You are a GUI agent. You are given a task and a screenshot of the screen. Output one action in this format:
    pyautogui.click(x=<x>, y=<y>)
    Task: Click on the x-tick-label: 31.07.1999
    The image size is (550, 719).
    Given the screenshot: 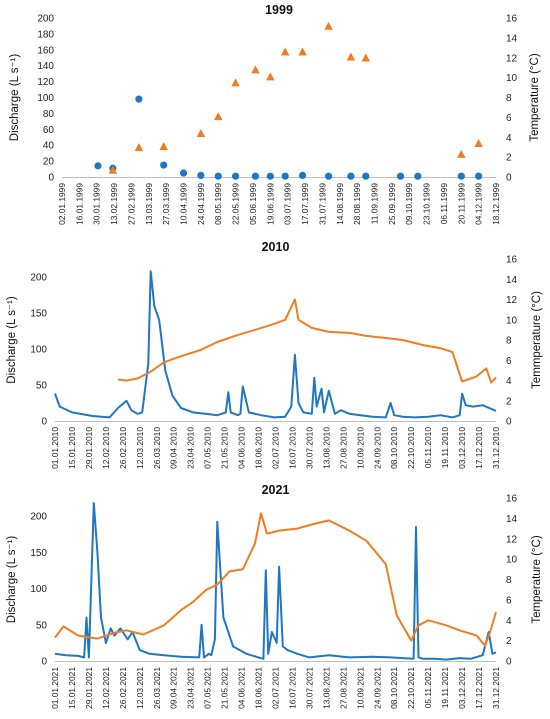 What is the action you would take?
    pyautogui.click(x=322, y=204)
    